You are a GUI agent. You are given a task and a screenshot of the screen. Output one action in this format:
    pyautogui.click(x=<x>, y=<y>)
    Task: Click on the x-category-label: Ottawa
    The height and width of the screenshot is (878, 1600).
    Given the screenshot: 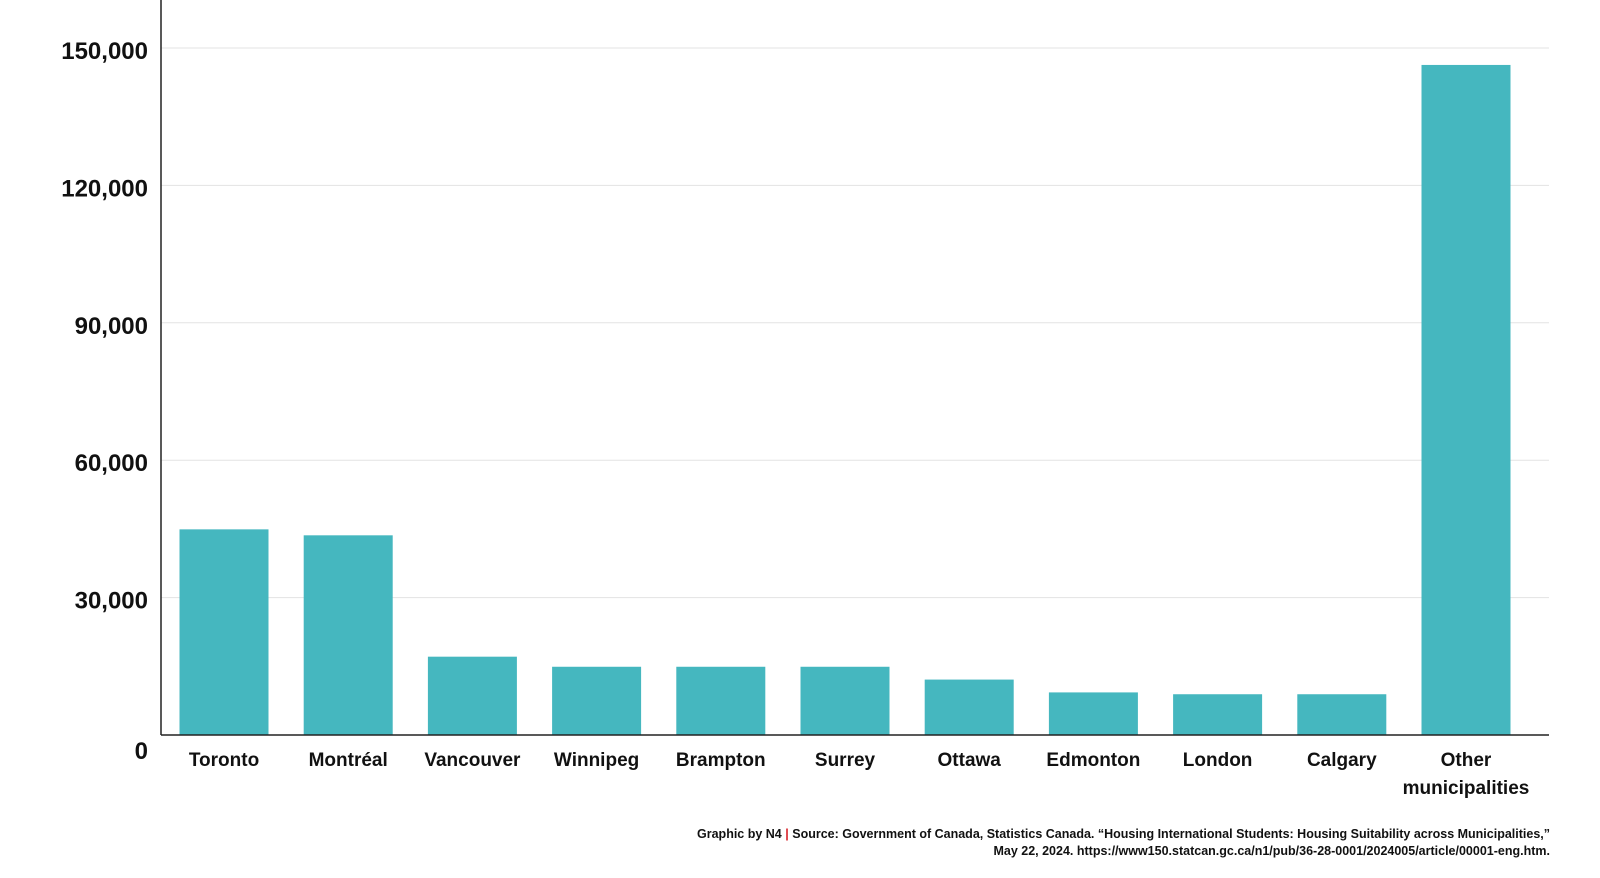 What is the action you would take?
    pyautogui.click(x=970, y=760)
    